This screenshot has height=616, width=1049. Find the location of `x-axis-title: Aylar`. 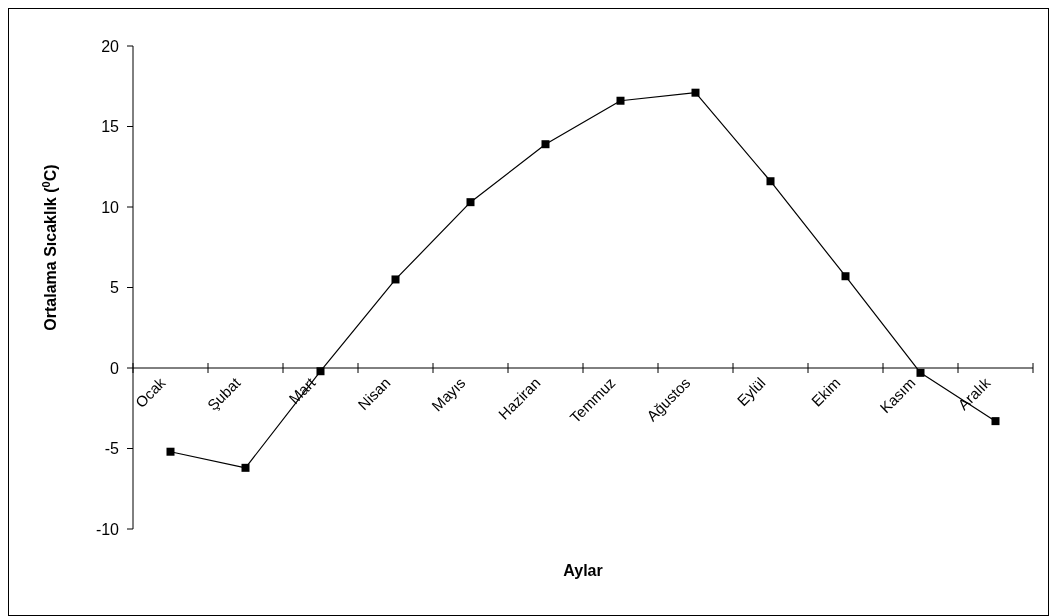

x-axis-title: Aylar is located at coordinates (583, 570).